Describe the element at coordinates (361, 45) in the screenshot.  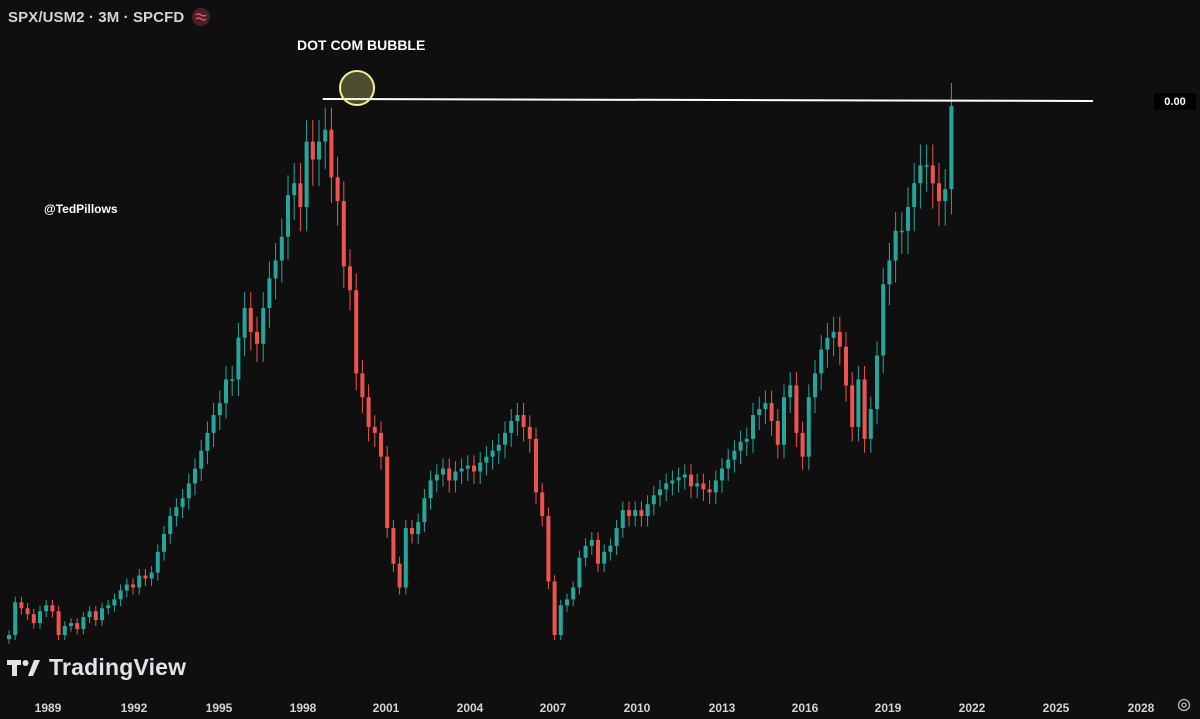
I see `dot-com-bubble-label: DOT COM BUBBLE` at that location.